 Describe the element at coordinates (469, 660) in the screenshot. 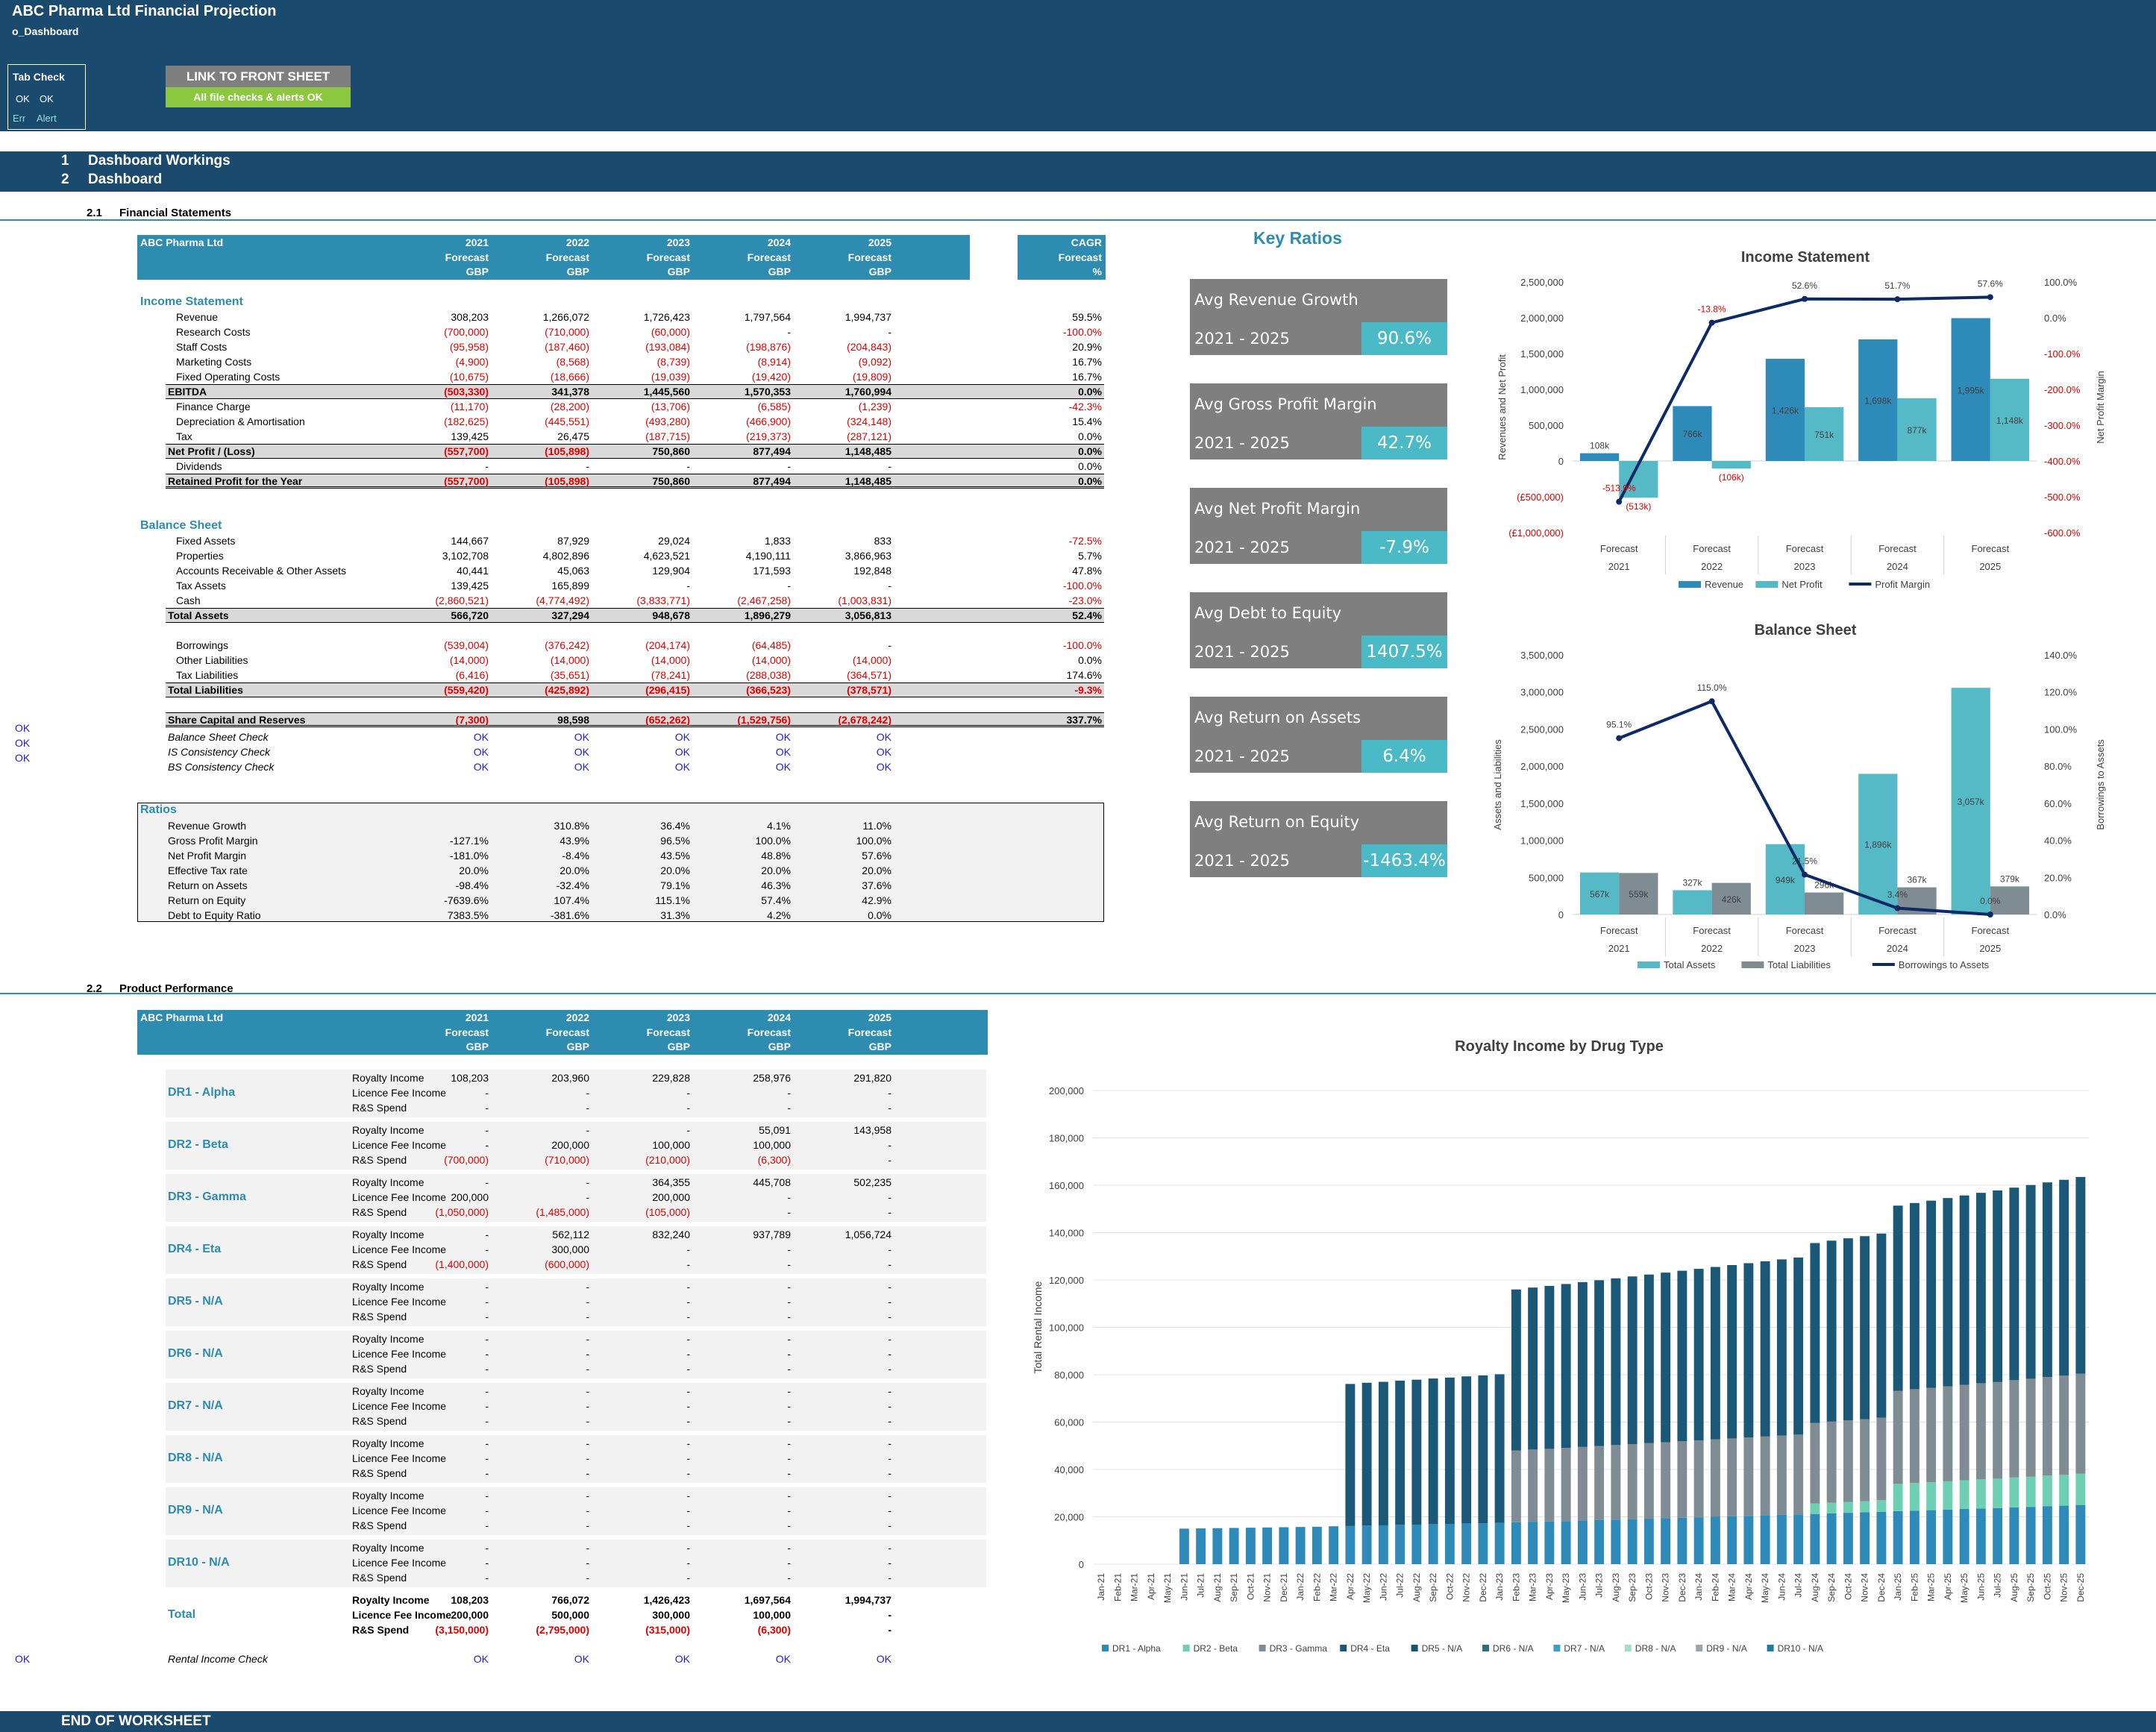

I see `cell-value: (14,000)` at that location.